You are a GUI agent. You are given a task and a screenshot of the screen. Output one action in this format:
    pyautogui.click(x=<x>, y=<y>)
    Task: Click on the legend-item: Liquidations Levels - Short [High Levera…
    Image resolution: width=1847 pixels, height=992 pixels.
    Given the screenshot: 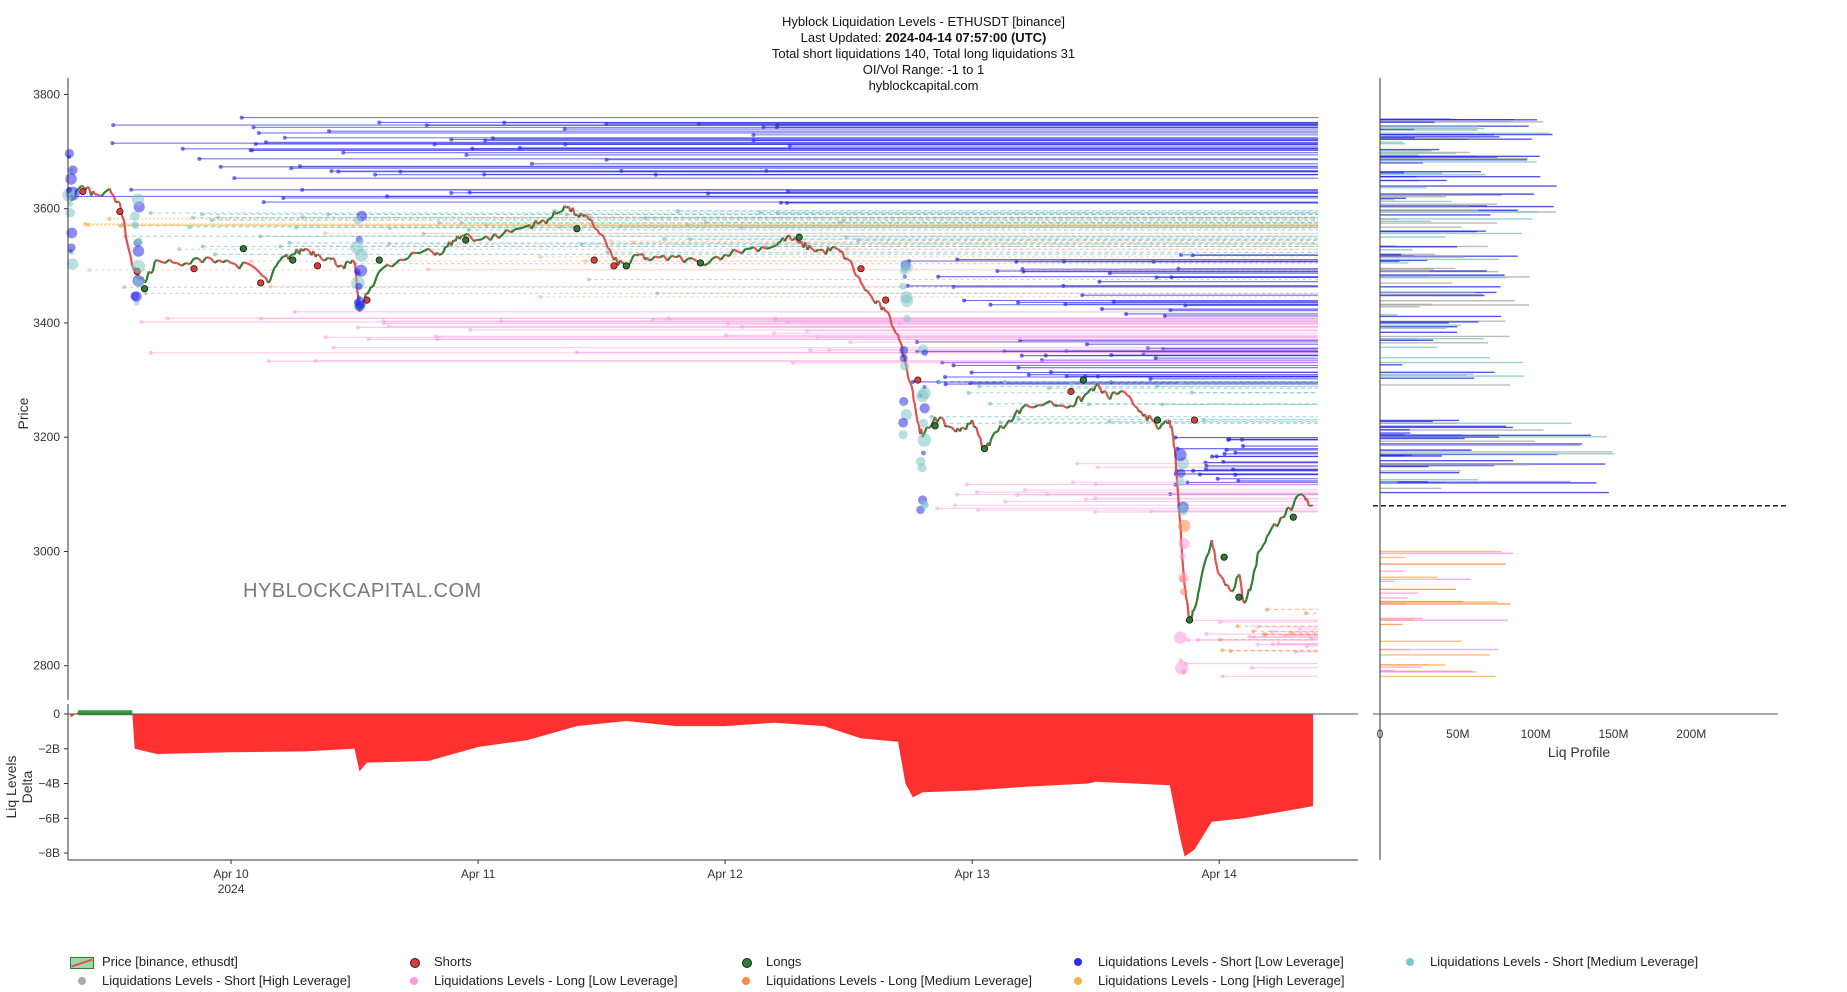 What is the action you would take?
    pyautogui.click(x=210, y=980)
    